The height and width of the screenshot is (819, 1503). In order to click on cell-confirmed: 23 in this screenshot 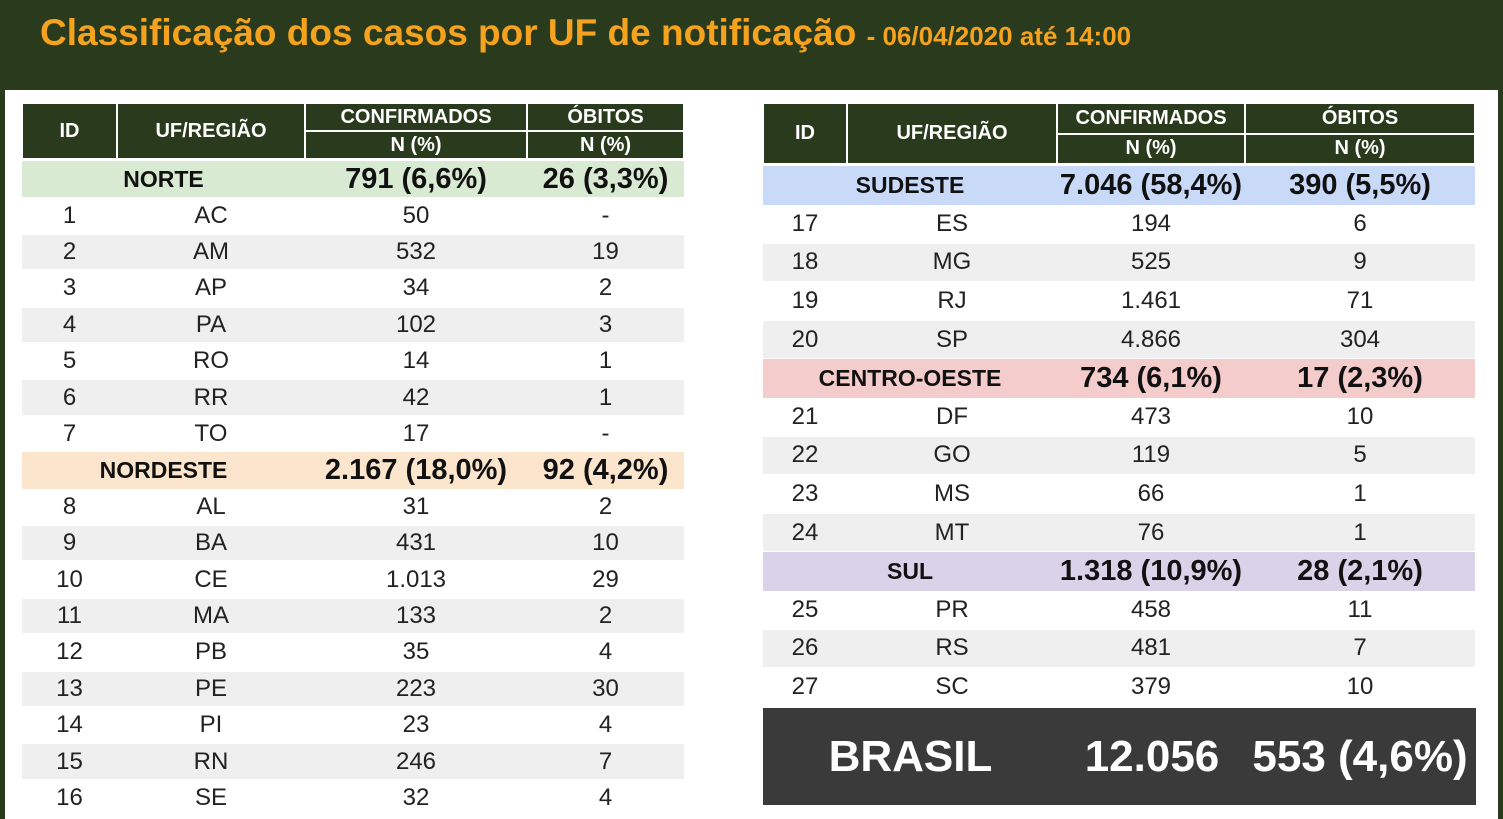, I will do `click(416, 725)`.